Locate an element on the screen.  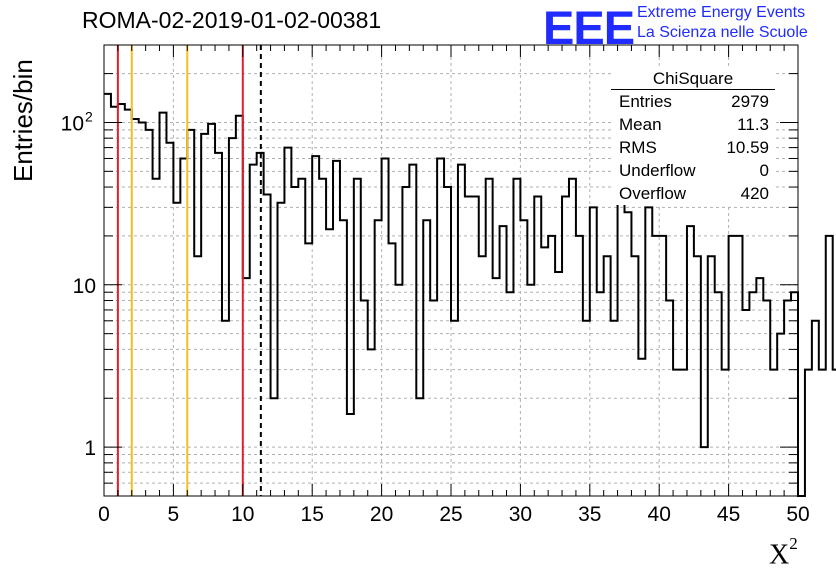
stats-value: 11.3 is located at coordinates (753, 124).